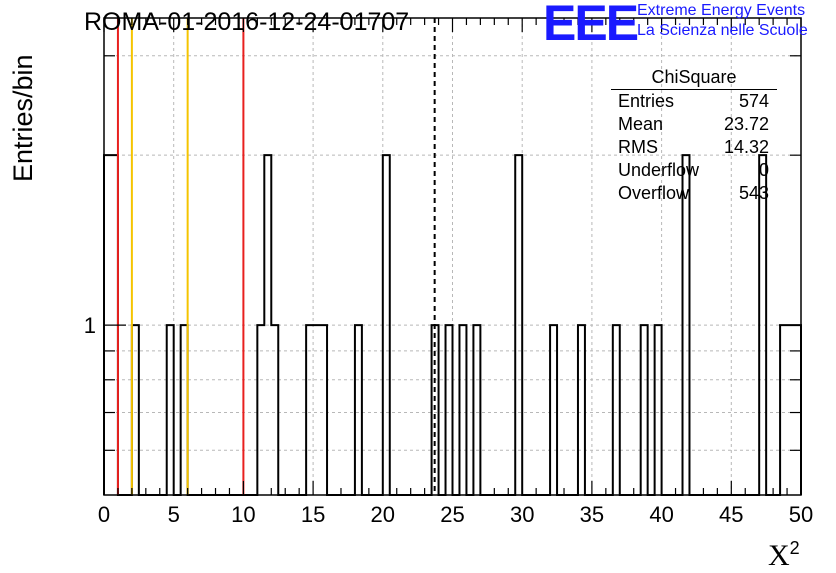  What do you see at coordinates (694, 147) in the screenshot?
I see `stats-row-rms: RMS 14.32` at bounding box center [694, 147].